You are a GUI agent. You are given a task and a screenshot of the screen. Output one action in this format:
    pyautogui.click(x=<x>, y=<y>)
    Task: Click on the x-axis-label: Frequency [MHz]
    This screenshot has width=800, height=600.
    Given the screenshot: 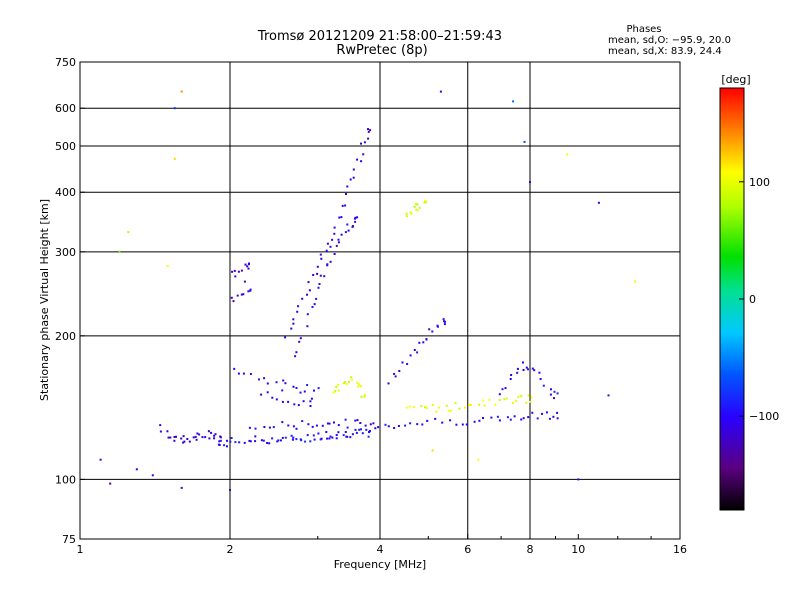 What is the action you would take?
    pyautogui.click(x=380, y=564)
    